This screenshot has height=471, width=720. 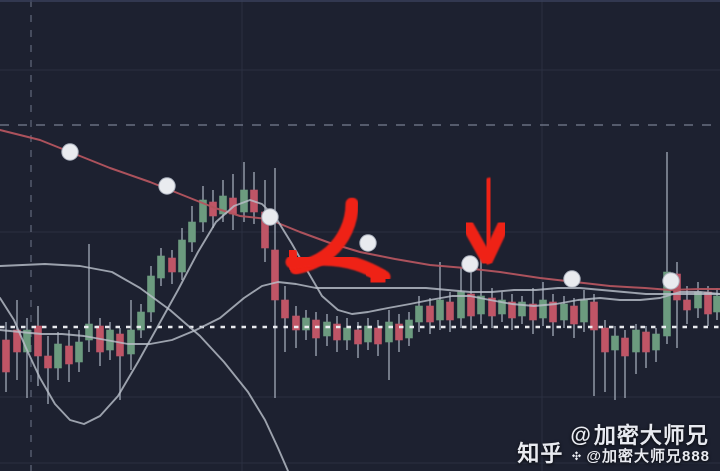 What do you see at coordinates (396, 232) in the screenshot?
I see `hand-drawn-annotations` at bounding box center [396, 232].